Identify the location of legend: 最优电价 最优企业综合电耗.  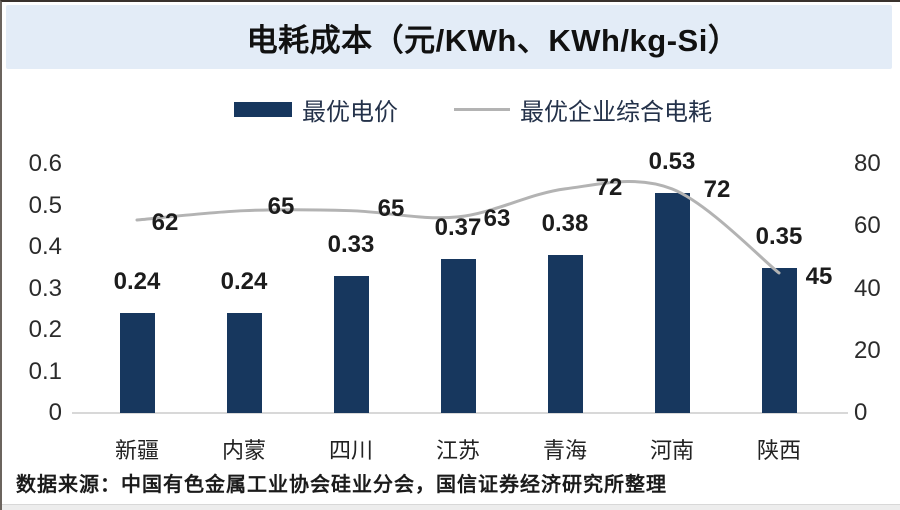
(451, 109).